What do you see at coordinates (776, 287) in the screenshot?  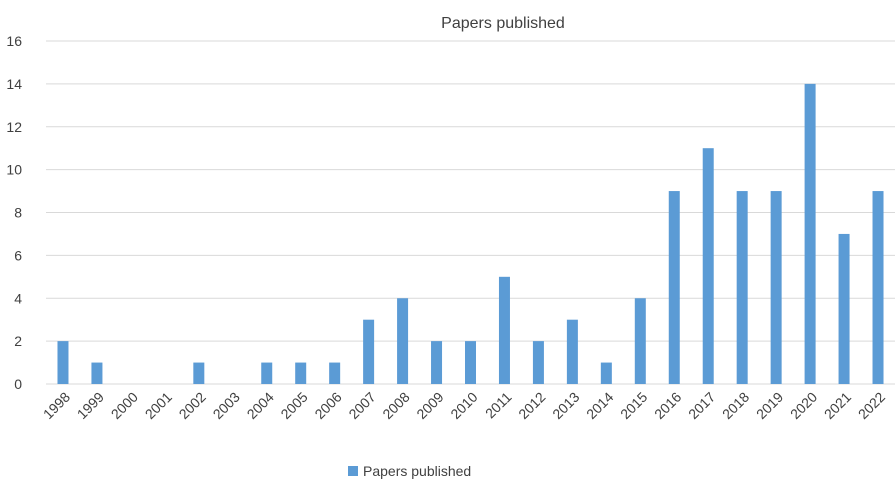 I see `bar-2019` at bounding box center [776, 287].